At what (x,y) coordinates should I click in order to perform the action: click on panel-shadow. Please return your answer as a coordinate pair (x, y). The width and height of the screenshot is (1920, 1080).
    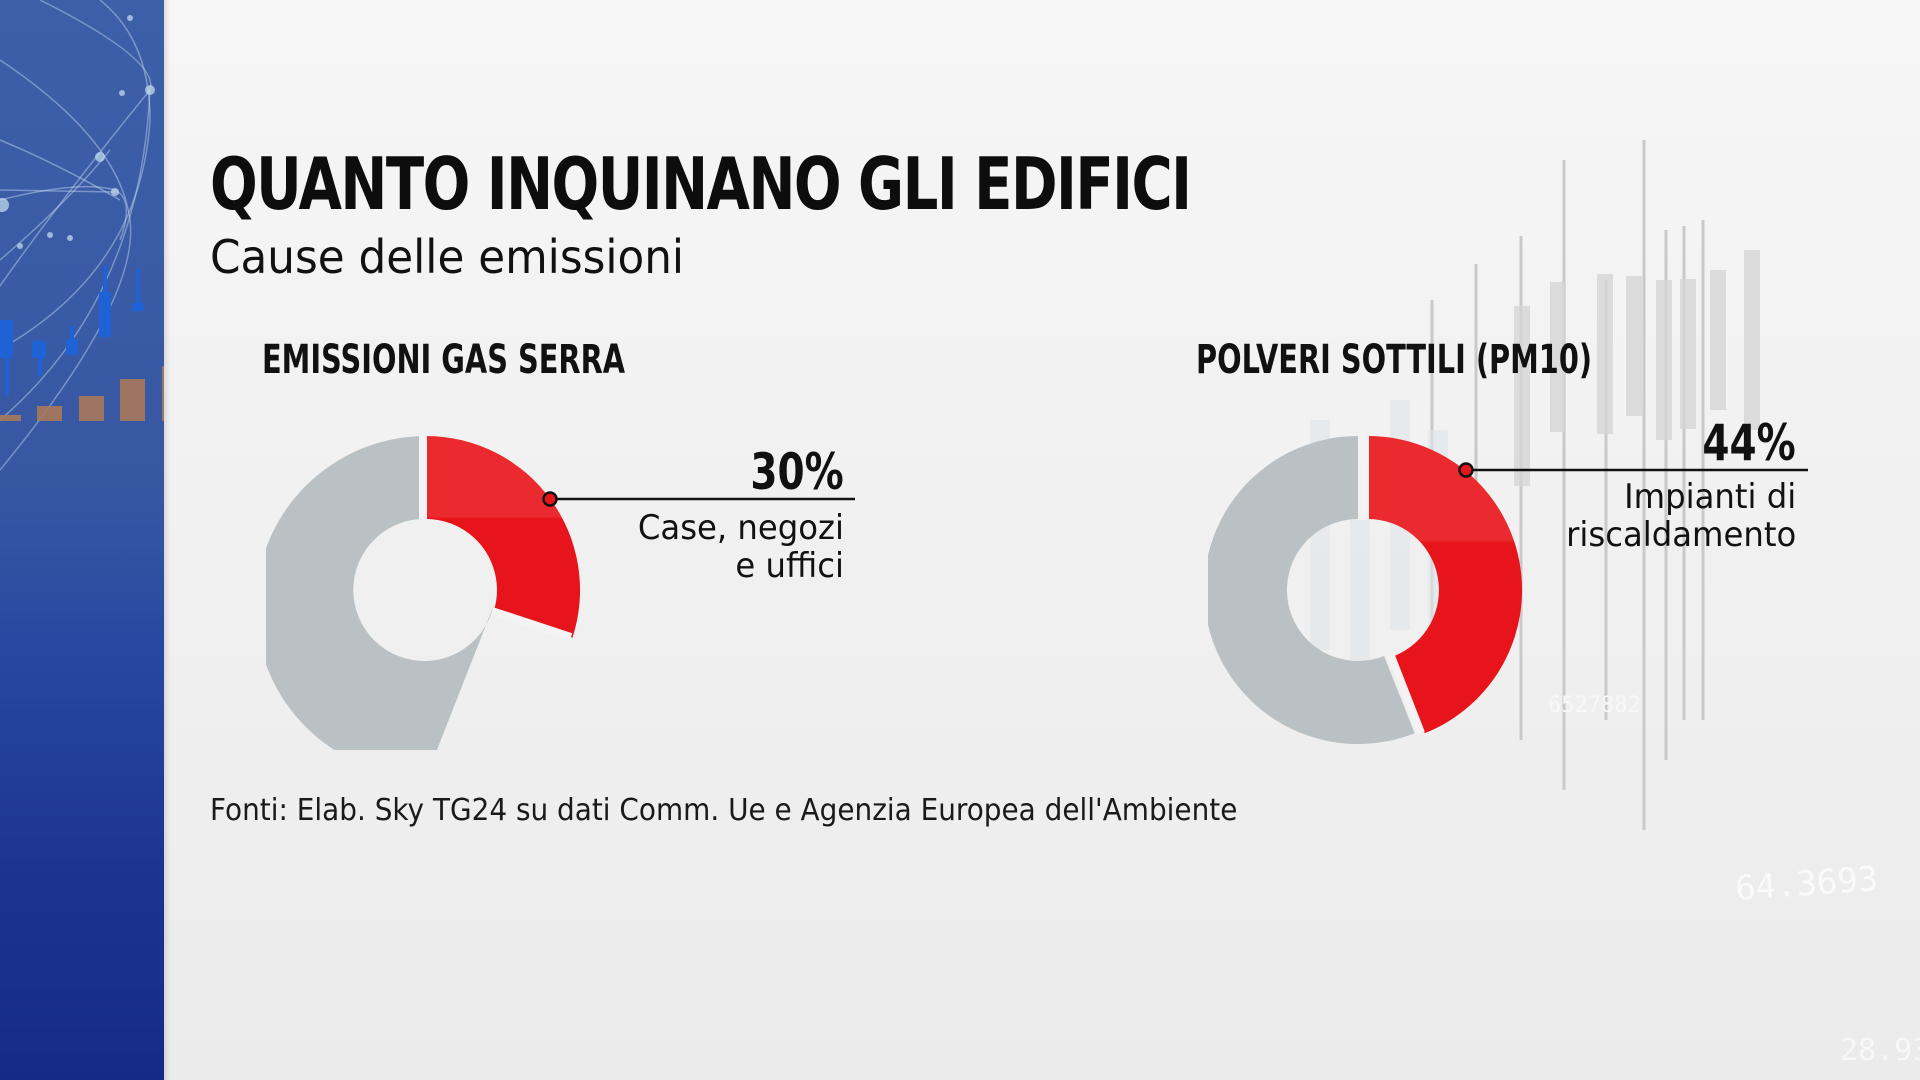
    Looking at the image, I should click on (167, 540).